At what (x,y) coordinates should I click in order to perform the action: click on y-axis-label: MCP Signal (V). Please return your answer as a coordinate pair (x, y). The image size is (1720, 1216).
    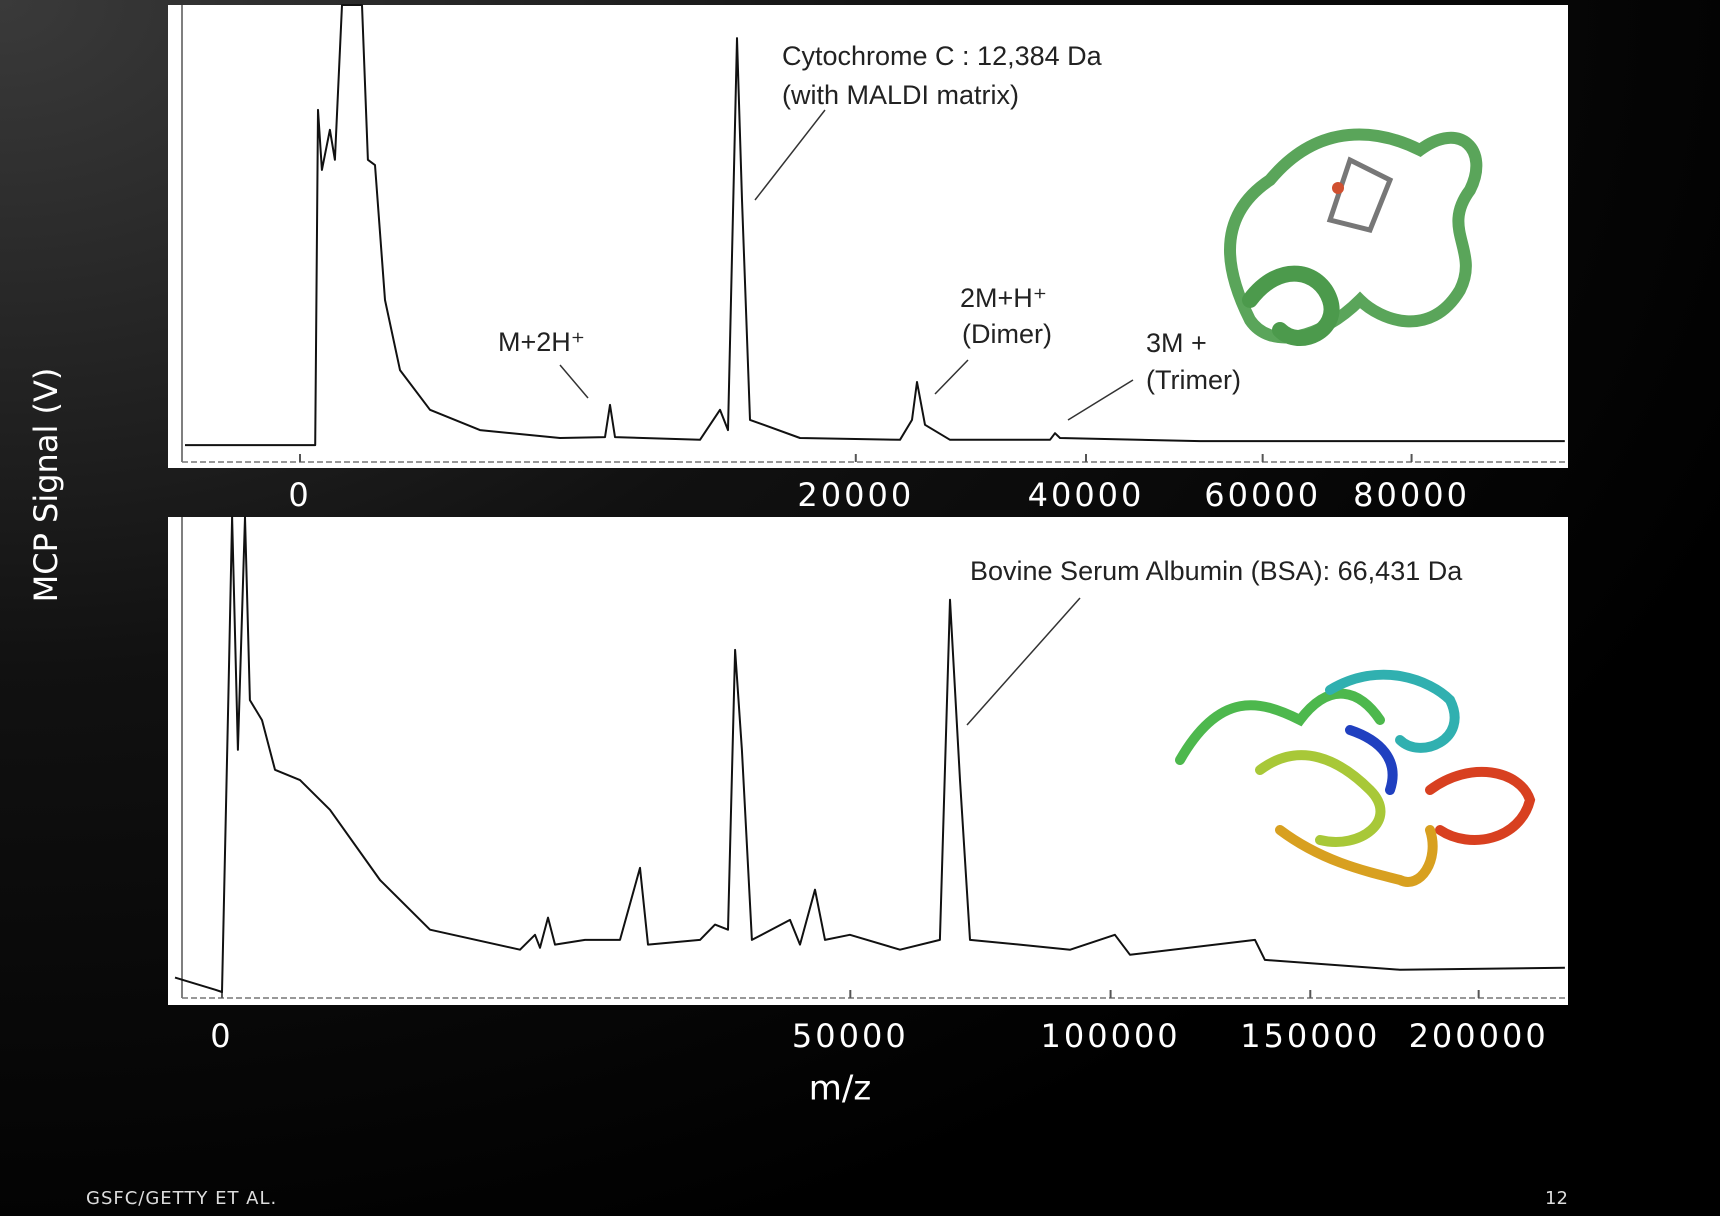
    Looking at the image, I should click on (46, 485).